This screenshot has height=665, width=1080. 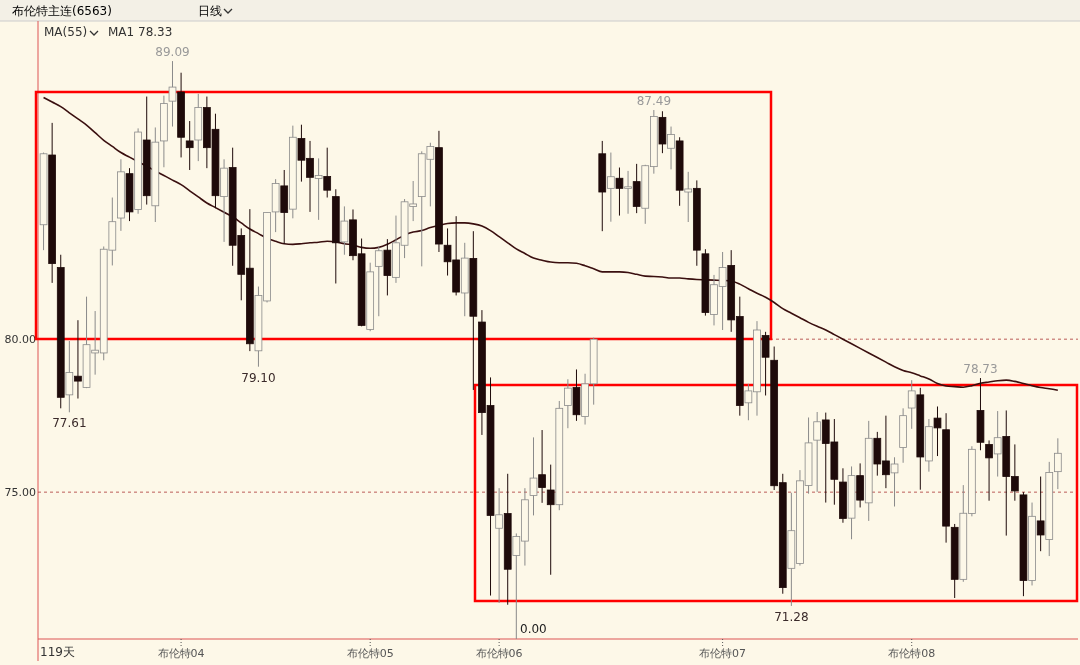 What do you see at coordinates (723, 653) in the screenshot?
I see `x-tick-label: 布伦特07` at bounding box center [723, 653].